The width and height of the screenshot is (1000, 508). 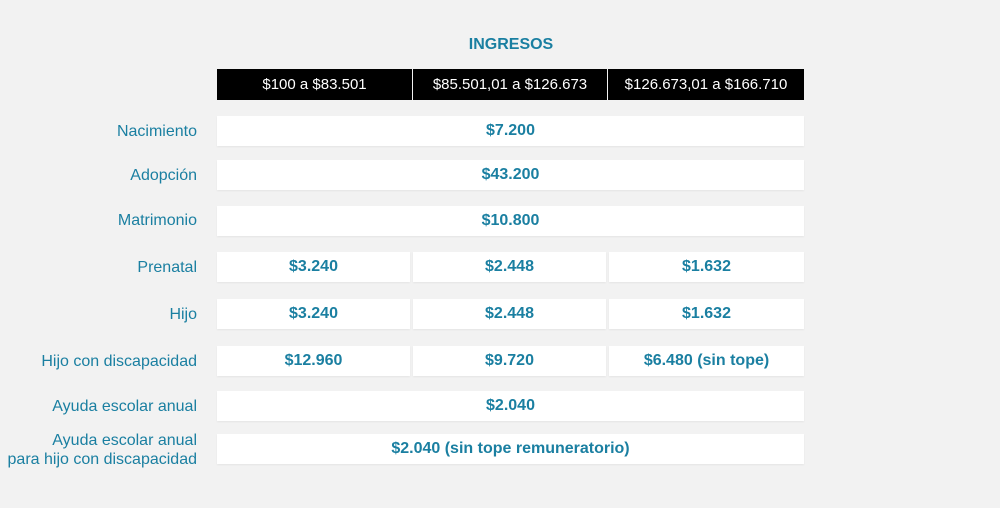 I want to click on row-label-hijo-discapacidad: Hijo con discapacidad, so click(x=119, y=361).